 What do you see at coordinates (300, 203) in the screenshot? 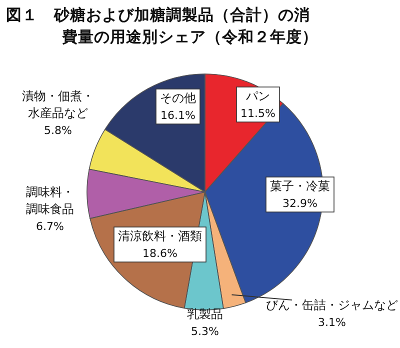
I see `data-label: 32.9%` at bounding box center [300, 203].